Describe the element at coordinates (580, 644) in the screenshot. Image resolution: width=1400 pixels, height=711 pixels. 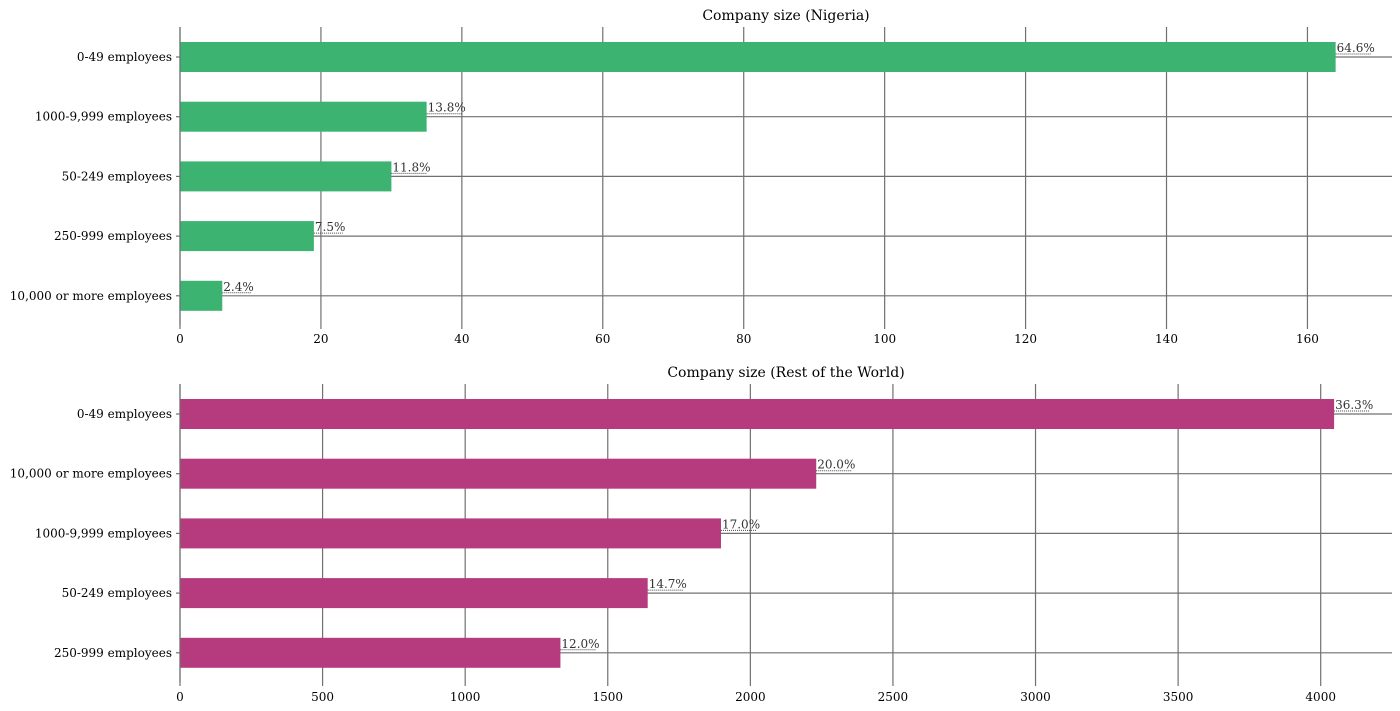
I see `data-label: 12.0%` at that location.